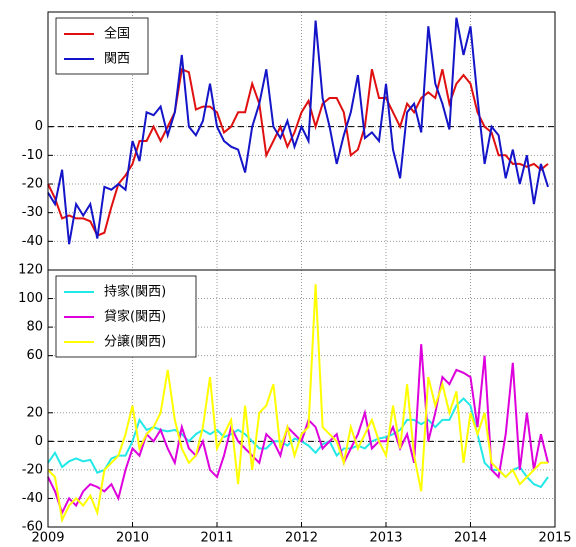 This screenshot has height=547, width=576. I want to click on y-tick-label: 120, so click(30, 270).